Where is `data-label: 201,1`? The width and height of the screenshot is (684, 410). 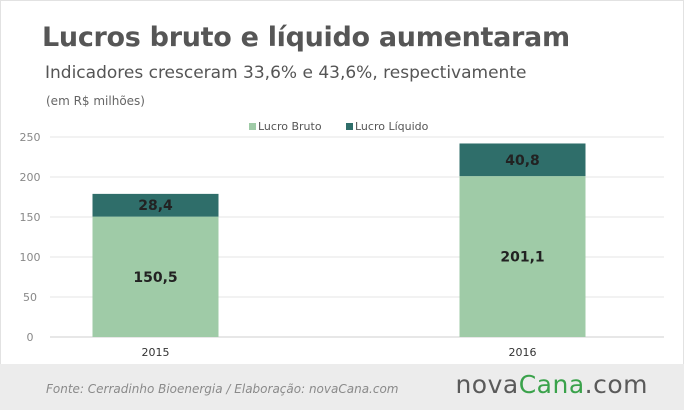 data-label: 201,1 is located at coordinates (522, 258).